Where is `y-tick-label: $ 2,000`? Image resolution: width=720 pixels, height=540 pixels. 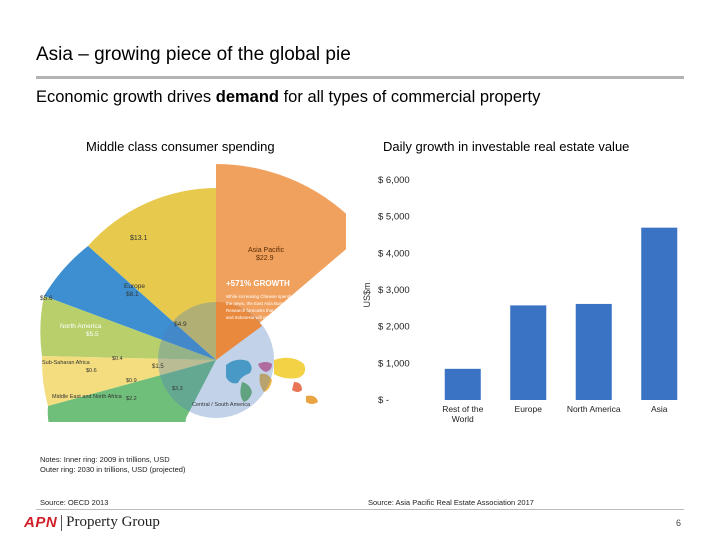
y-tick-label: $ 2,000 is located at coordinates (394, 327).